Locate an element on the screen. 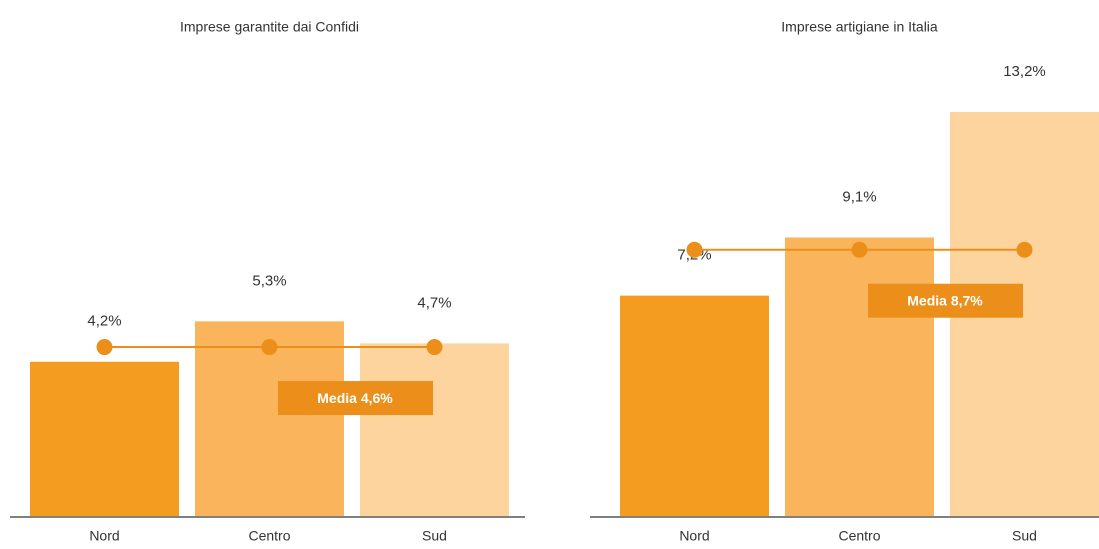  value-label: 13,2% is located at coordinates (1024, 71).